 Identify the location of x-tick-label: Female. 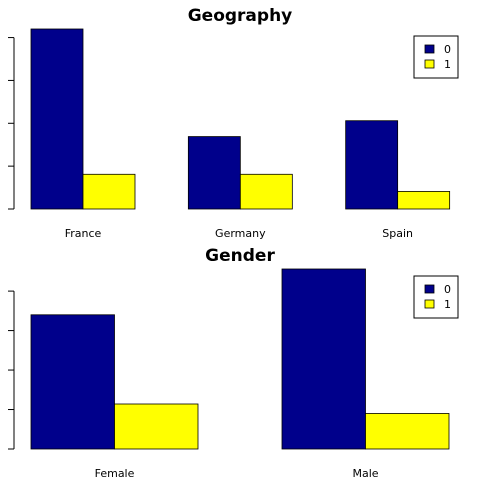
(115, 473).